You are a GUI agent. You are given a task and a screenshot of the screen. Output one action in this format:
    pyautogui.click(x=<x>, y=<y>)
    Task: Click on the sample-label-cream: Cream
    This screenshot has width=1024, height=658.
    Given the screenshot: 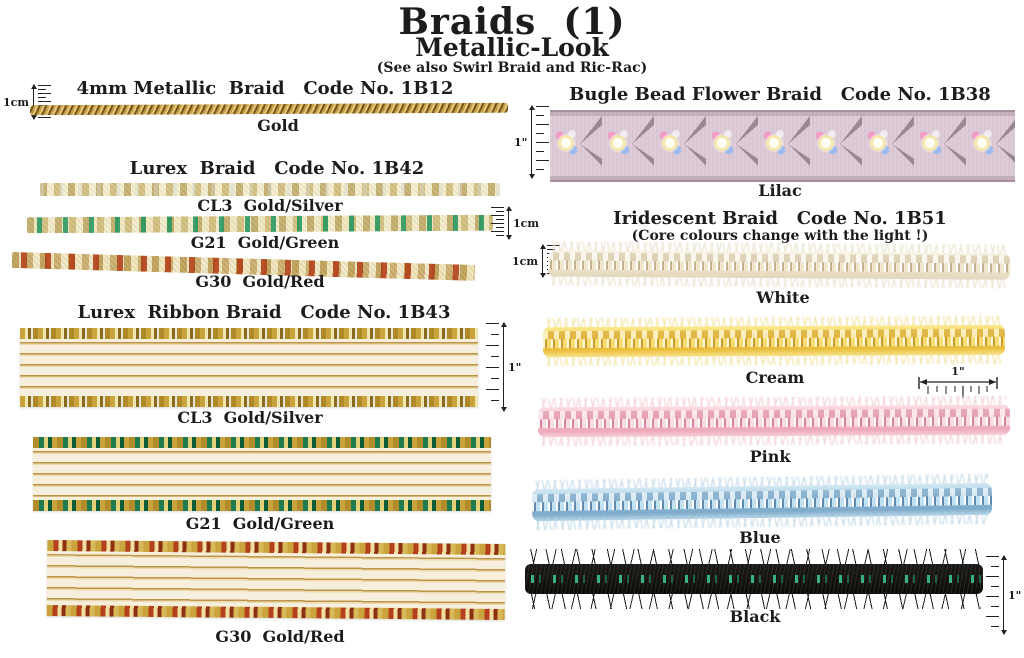 What is the action you would take?
    pyautogui.click(x=775, y=377)
    